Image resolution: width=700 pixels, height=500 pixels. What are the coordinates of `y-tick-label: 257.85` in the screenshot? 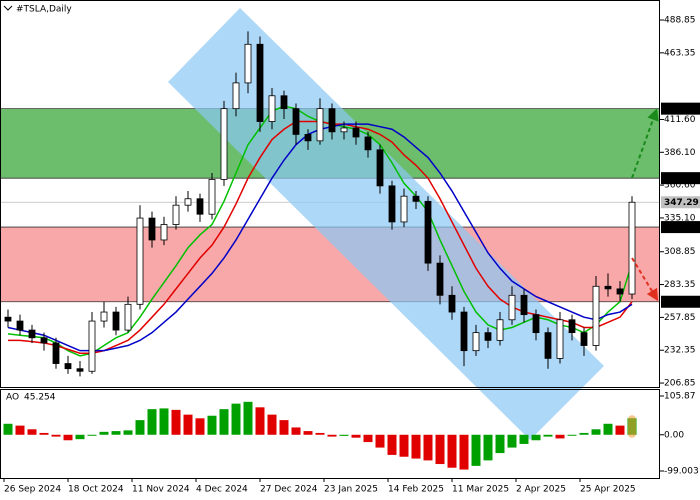 It's located at (680, 318).